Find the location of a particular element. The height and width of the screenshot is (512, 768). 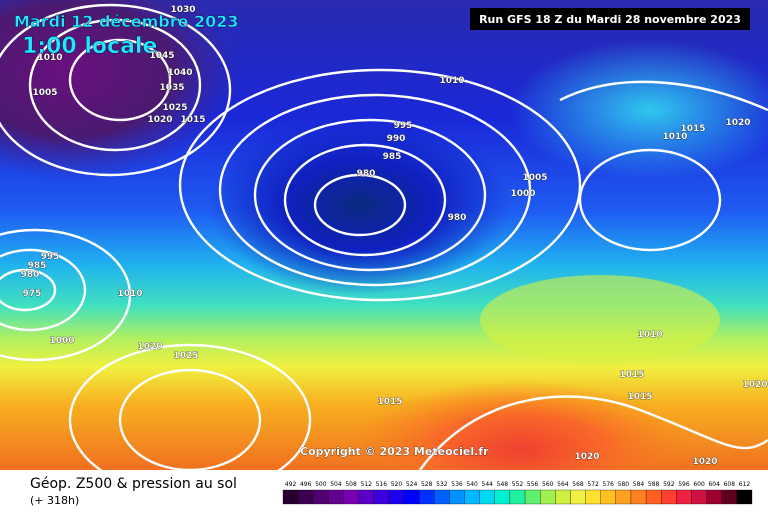

legend-label: 524 is located at coordinates (412, 484).